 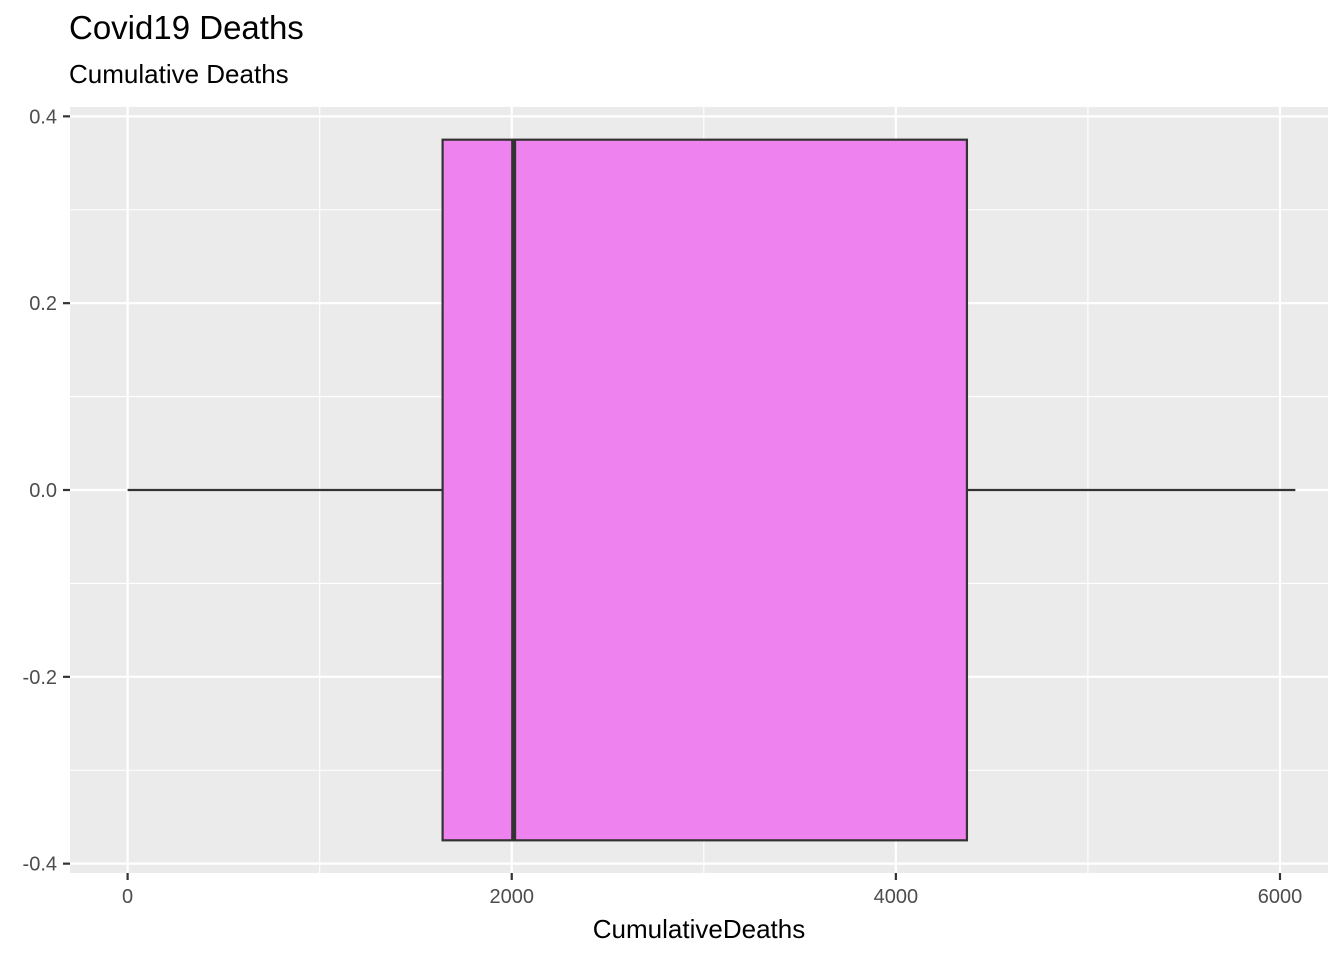 What do you see at coordinates (511, 897) in the screenshot?
I see `x-tick-label: 2000` at bounding box center [511, 897].